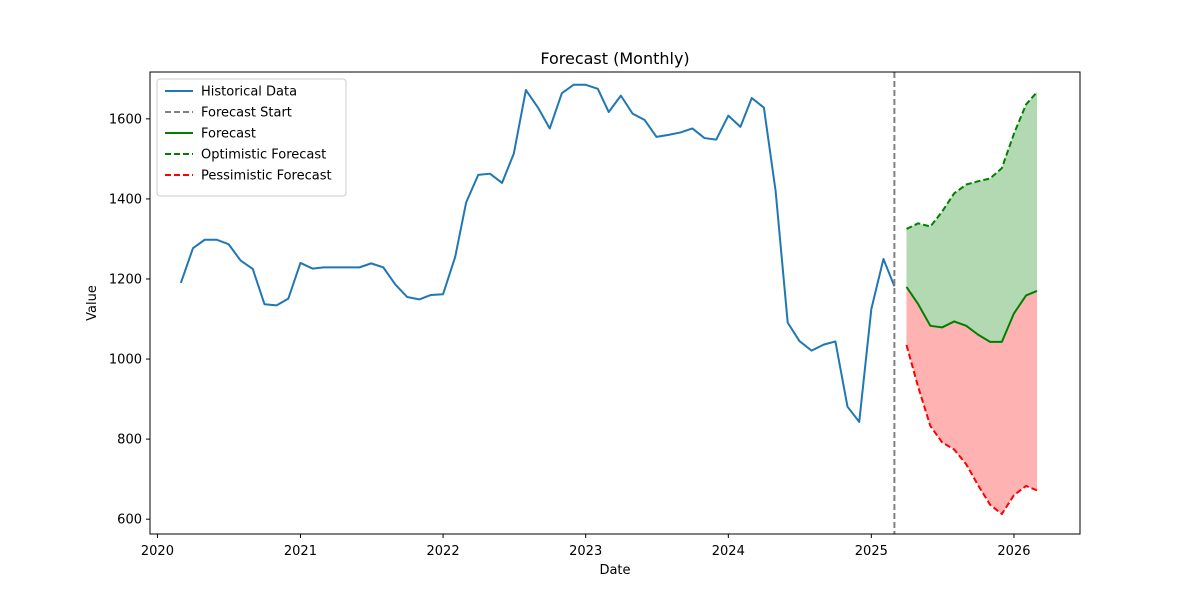 The width and height of the screenshot is (1200, 604). What do you see at coordinates (129, 320) in the screenshot?
I see `y-axis-ticks: 600 800 1000 1200 1400 1600` at bounding box center [129, 320].